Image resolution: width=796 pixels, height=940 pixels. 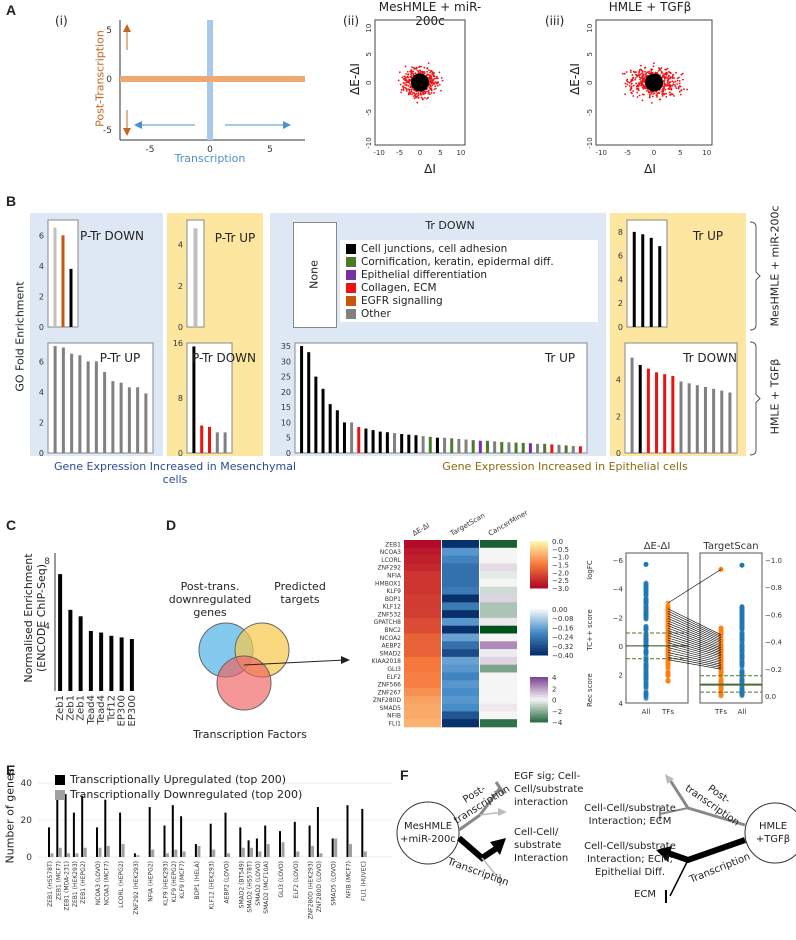 I want to click on b4-ytick: 0, so click(x=620, y=327).